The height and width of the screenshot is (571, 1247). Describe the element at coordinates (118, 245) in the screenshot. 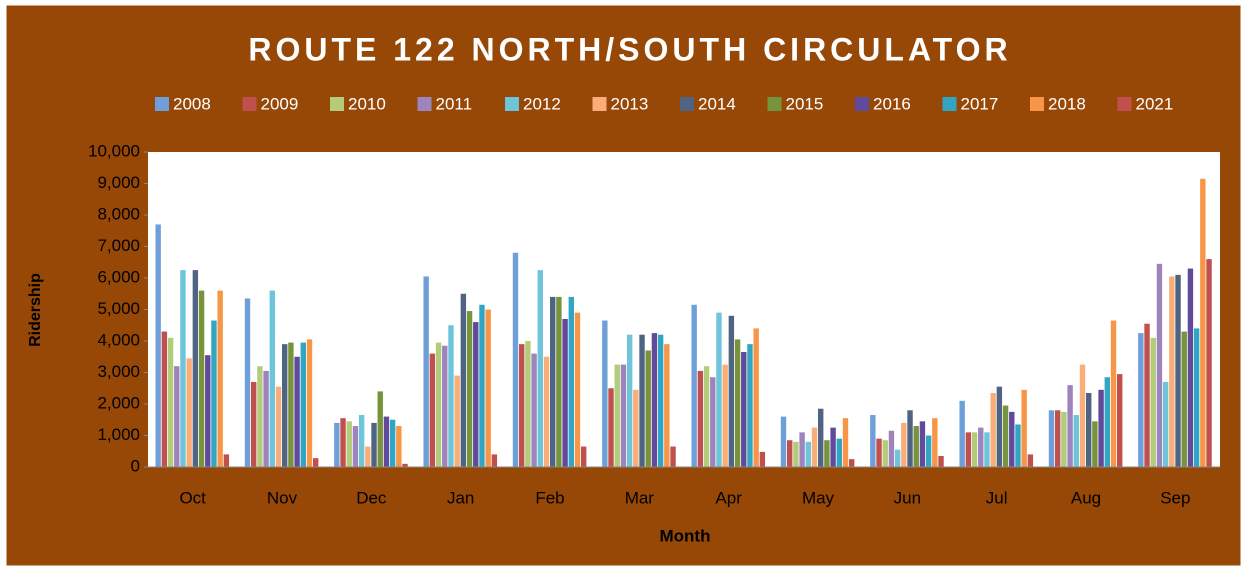

I see `y-tick-label: 7,000` at that location.